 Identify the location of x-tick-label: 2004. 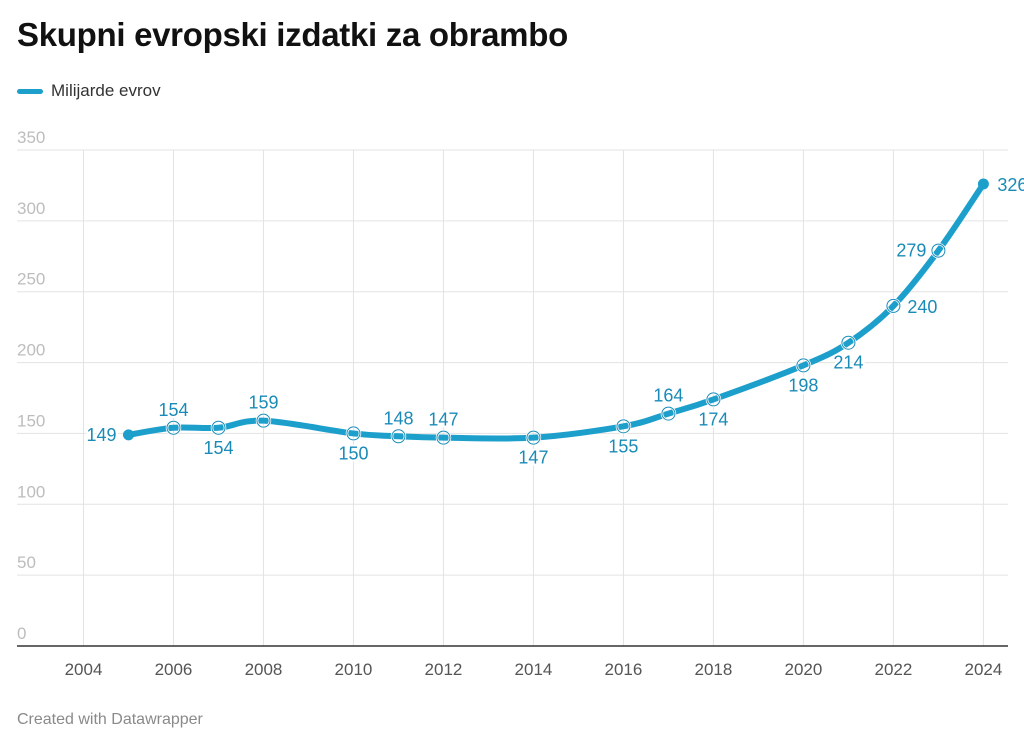
(84, 669).